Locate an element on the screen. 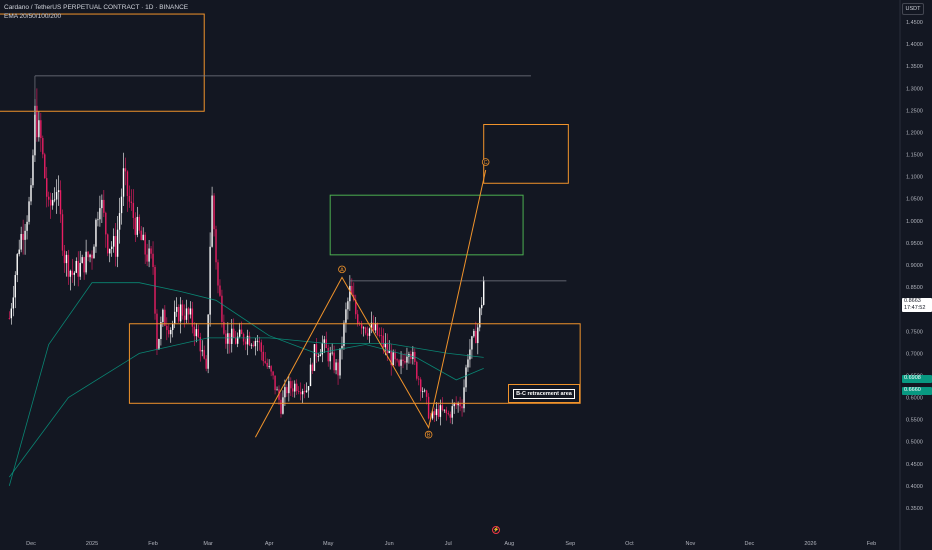 The image size is (932, 550). y-tick-label: 0.9000 is located at coordinates (914, 266).